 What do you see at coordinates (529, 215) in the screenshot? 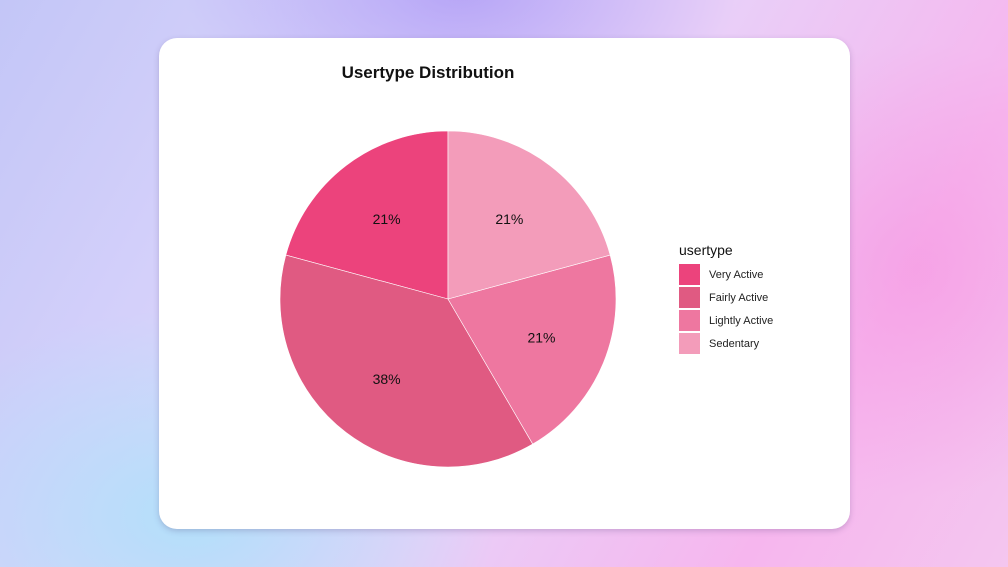
I see `pie-slice-sedentary` at bounding box center [529, 215].